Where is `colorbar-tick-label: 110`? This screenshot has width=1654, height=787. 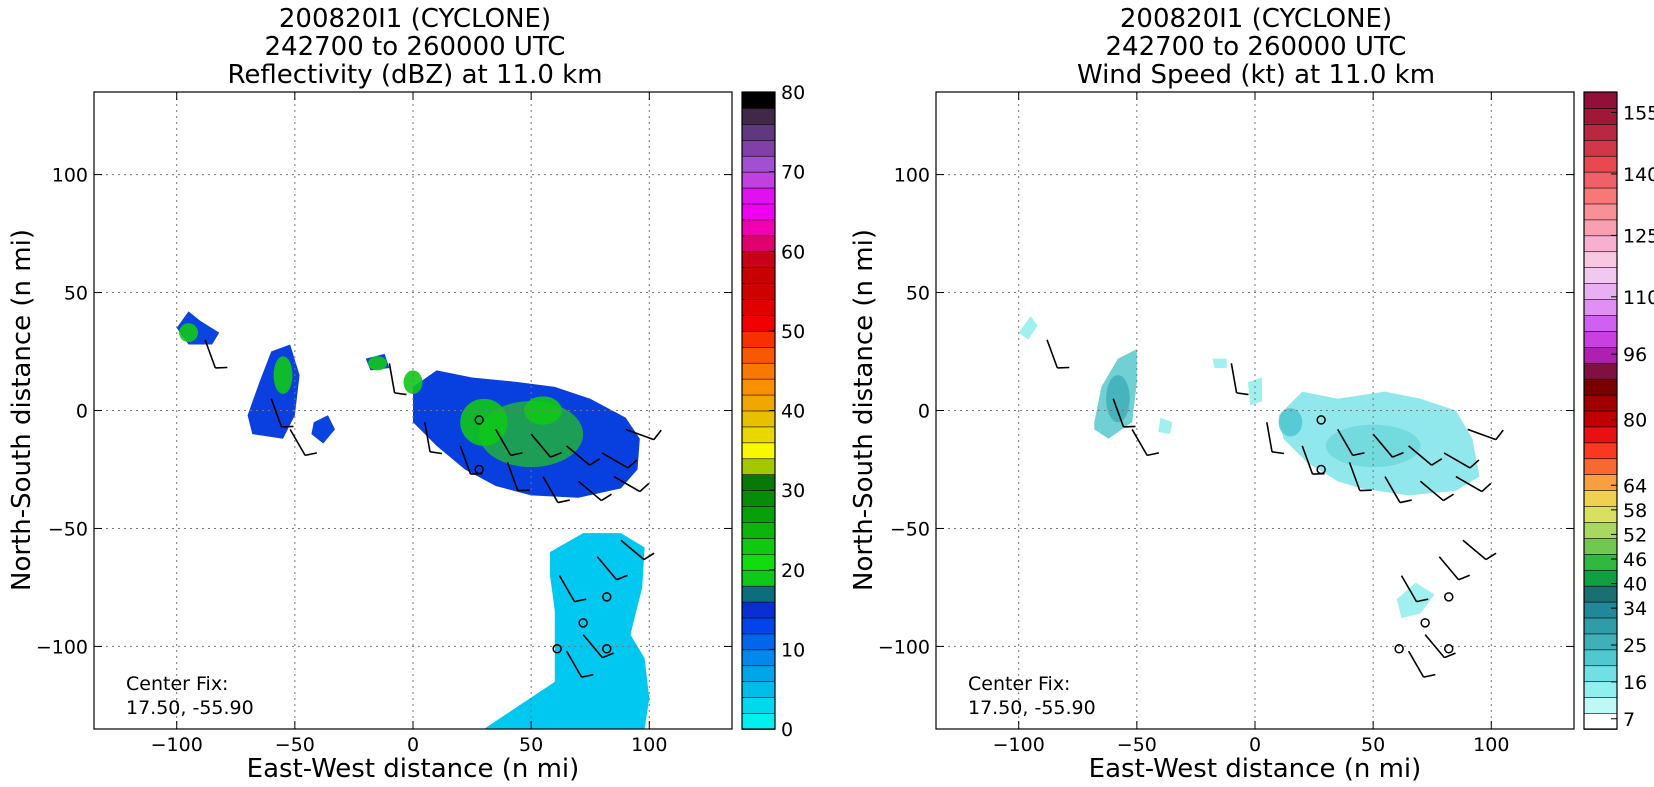
colorbar-tick-label: 110 is located at coordinates (1638, 298).